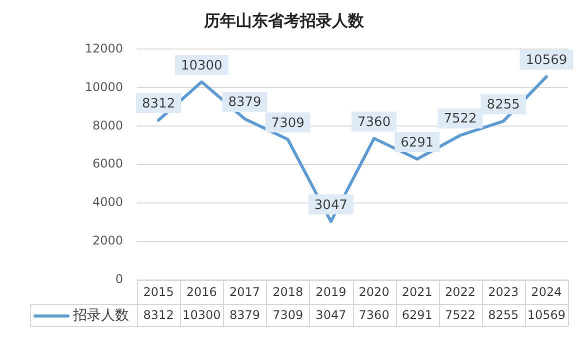 Image resolution: width=588 pixels, height=350 pixels. Describe the element at coordinates (245, 102) in the screenshot. I see `data-label: 8379` at that location.